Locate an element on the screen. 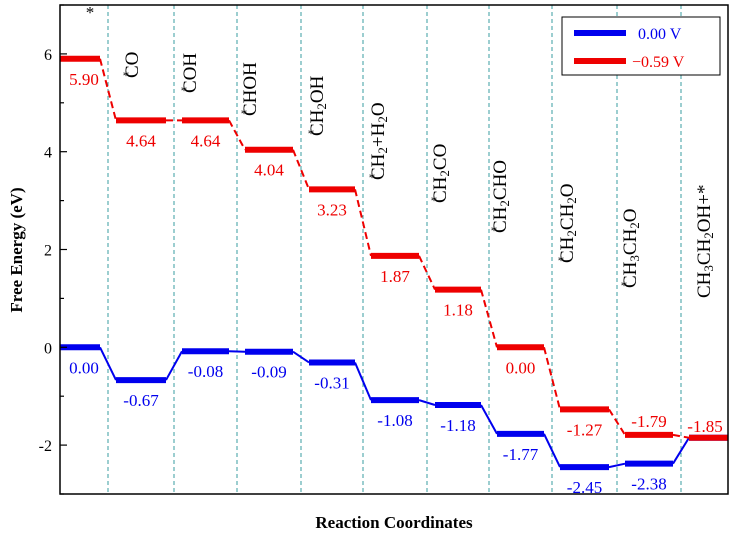  intermediate-label: CHOH is located at coordinates (250, 89).